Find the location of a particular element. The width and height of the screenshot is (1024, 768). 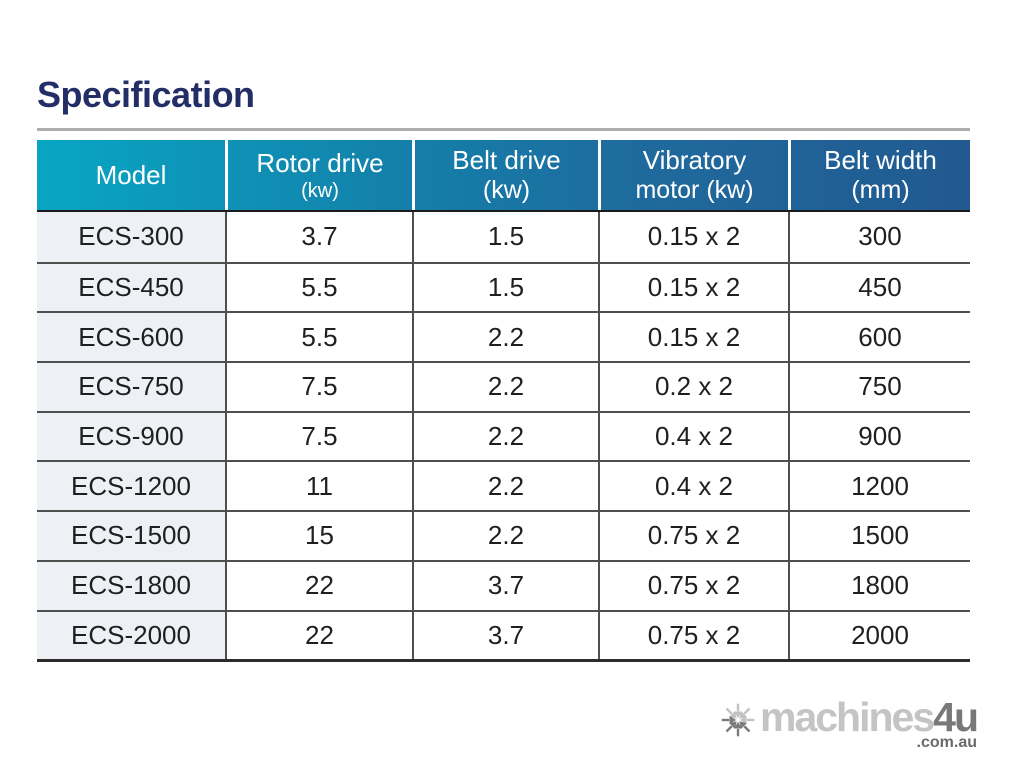

column-header-label: Model is located at coordinates (131, 174).